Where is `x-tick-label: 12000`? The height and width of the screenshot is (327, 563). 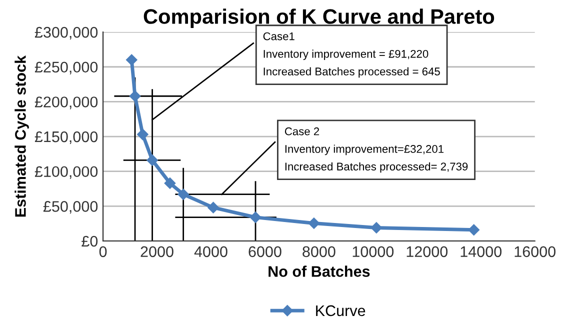
x-tick-label: 12000 is located at coordinates (427, 252).